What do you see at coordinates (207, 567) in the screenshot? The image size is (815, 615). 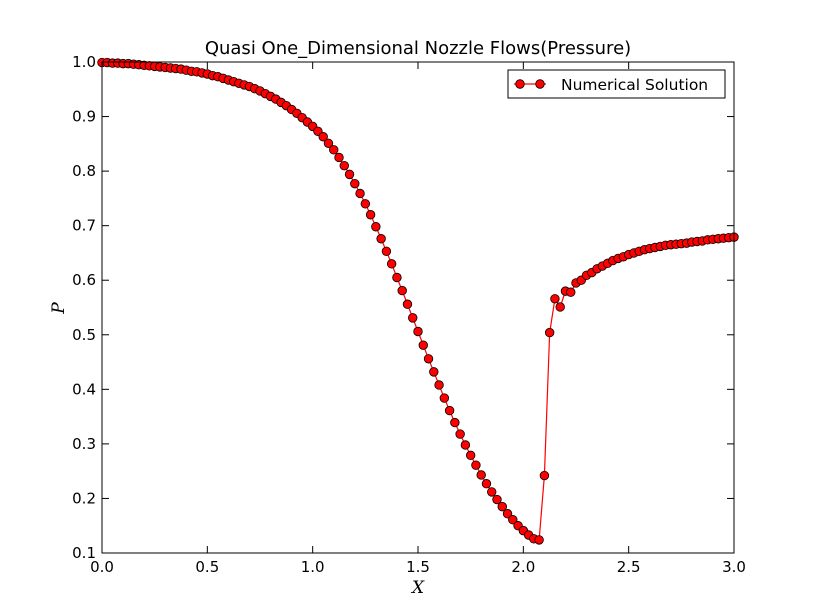 I see `x-tick-label: 0.5` at bounding box center [207, 567].